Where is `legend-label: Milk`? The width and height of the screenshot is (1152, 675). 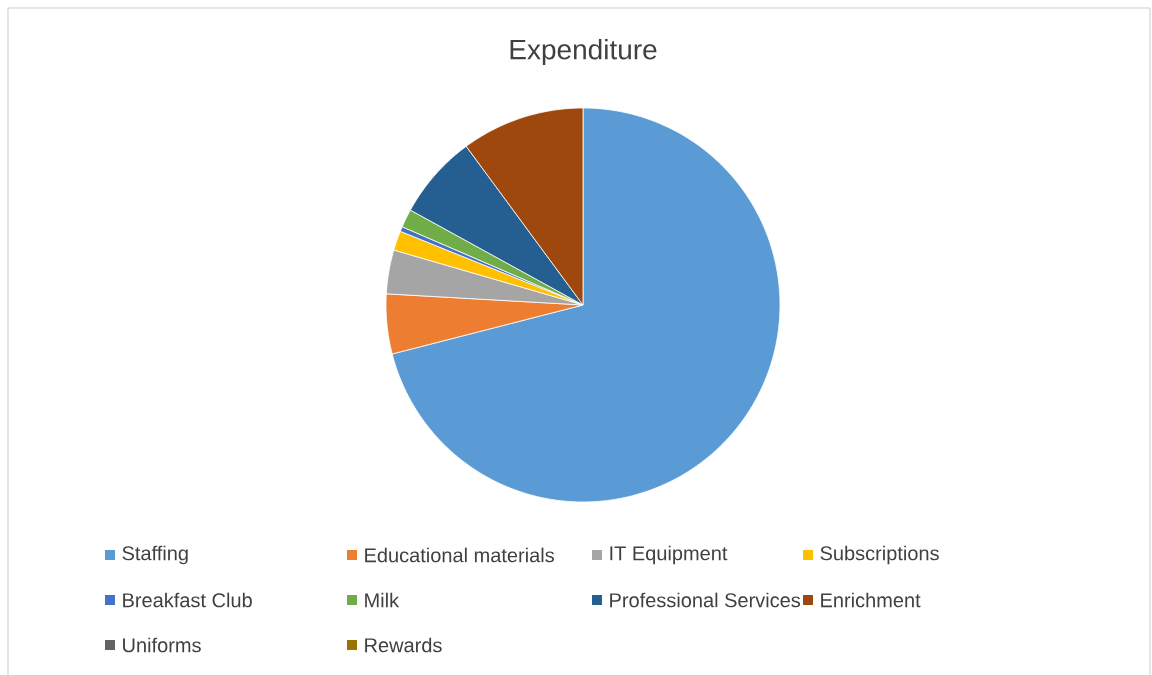
legend-label: Milk is located at coordinates (382, 600).